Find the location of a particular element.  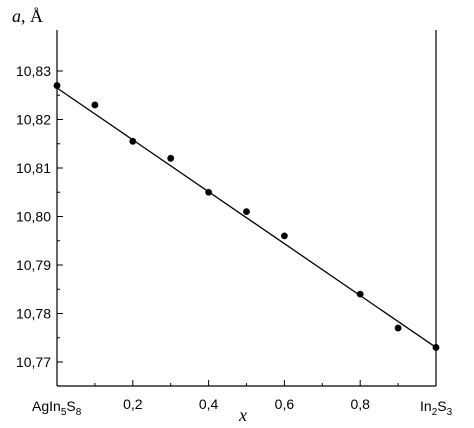

x-tick-label: 0,2 is located at coordinates (133, 404).